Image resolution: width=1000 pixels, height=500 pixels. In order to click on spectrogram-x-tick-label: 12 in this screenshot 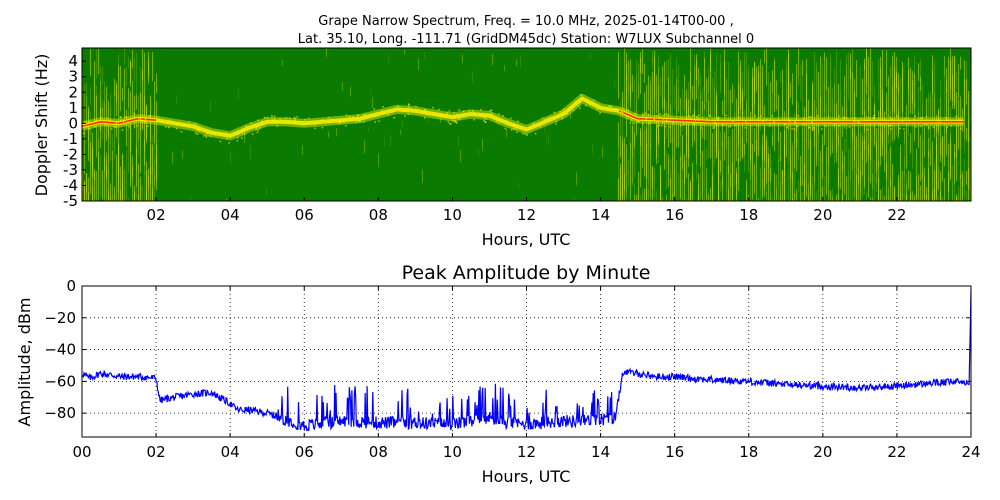, I will do `click(526, 215)`.